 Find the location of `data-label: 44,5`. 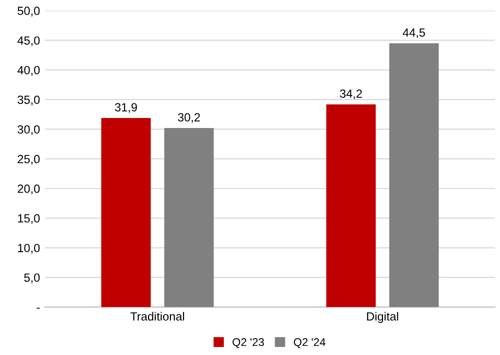

data-label: 44,5 is located at coordinates (413, 33).